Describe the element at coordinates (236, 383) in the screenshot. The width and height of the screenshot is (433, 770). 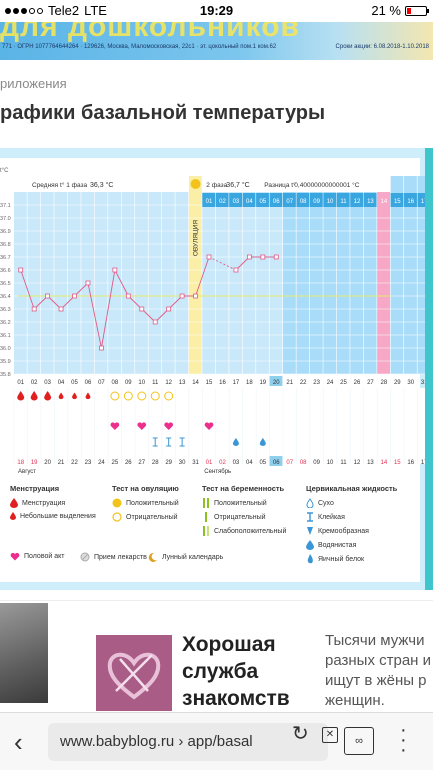
I see `cycle-day-label: 17` at that location.